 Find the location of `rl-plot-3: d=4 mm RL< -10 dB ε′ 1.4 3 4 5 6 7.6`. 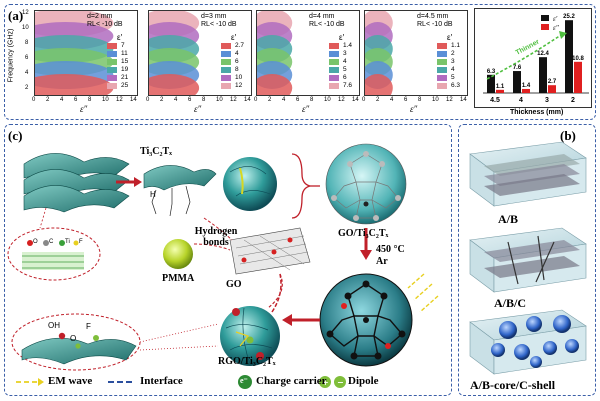

rl-plot-3: d=4 mm RL< -10 dB ε′ 1.4 3 4 5 6 7.6 is located at coordinates (308, 53).